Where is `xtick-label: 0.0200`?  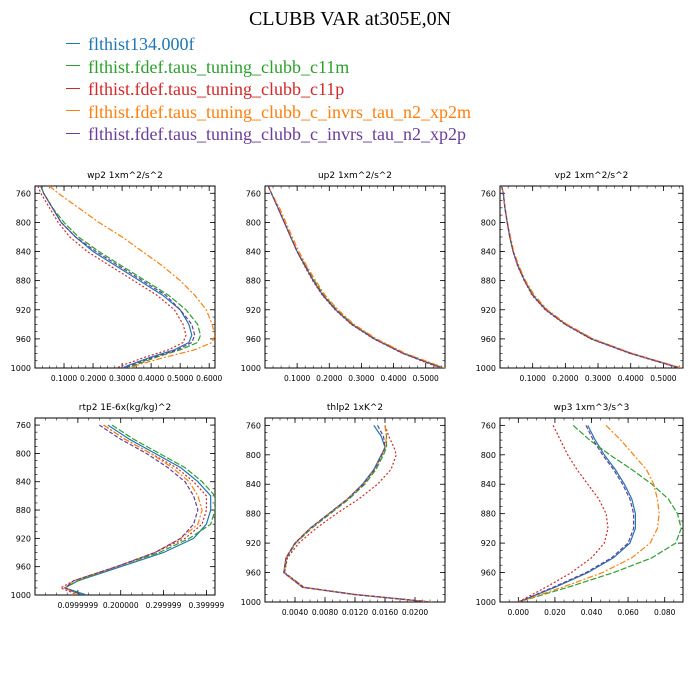 xtick-label: 0.0200 is located at coordinates (415, 612).